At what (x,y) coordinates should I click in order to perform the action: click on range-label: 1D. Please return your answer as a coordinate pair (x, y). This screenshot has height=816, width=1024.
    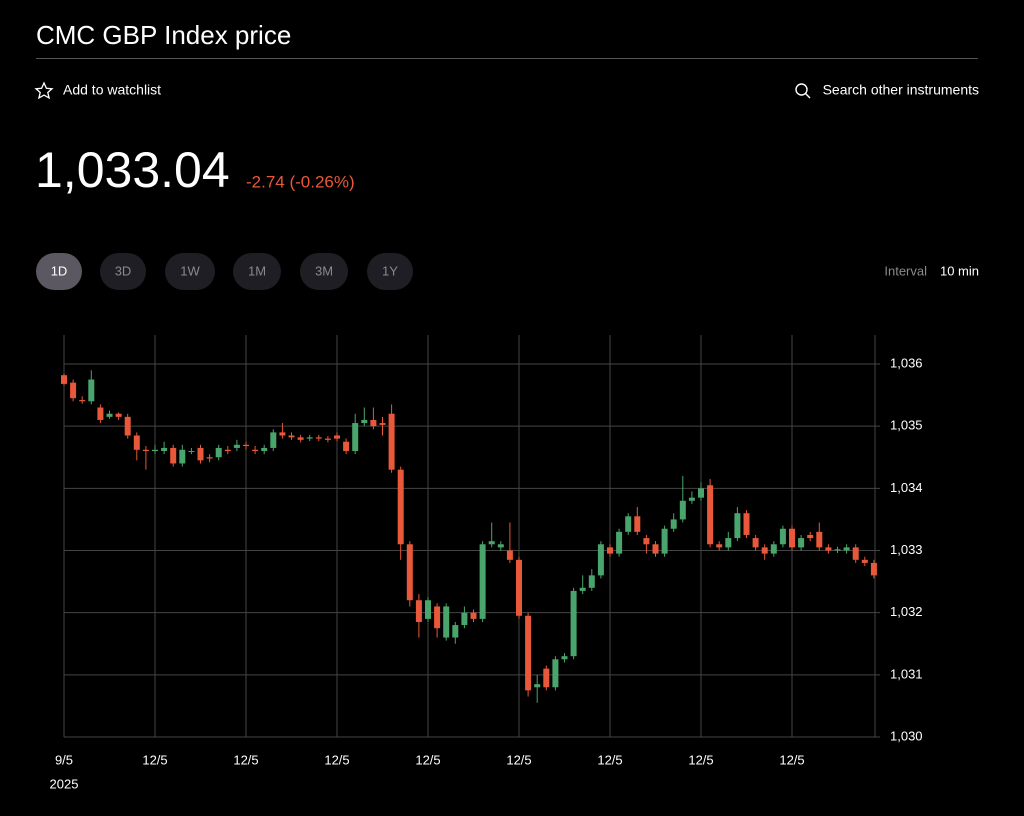
    Looking at the image, I should click on (59, 270).